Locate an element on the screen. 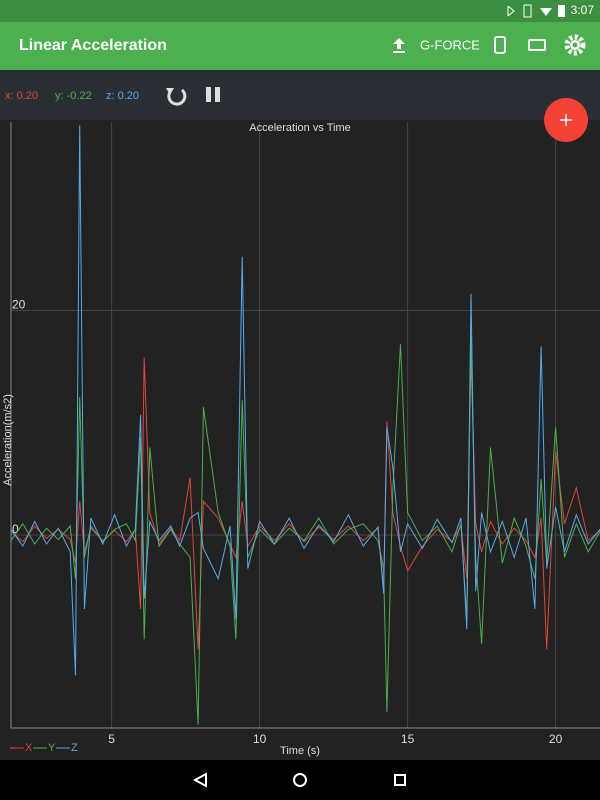 The image size is (600, 800). export-button is located at coordinates (399, 45).